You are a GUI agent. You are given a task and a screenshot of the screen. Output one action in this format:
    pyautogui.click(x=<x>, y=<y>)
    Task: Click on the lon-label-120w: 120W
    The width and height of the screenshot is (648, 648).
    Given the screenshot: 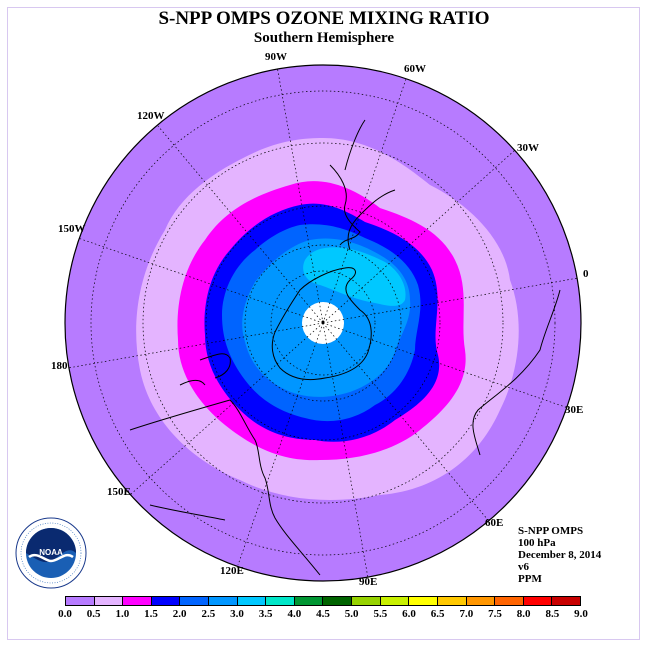 What is the action you would take?
    pyautogui.click(x=151, y=116)
    